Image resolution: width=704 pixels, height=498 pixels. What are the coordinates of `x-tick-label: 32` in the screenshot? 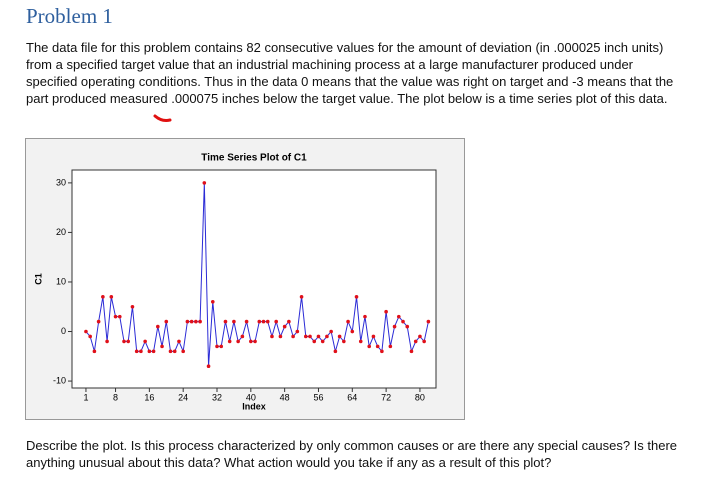 It's located at (217, 397).